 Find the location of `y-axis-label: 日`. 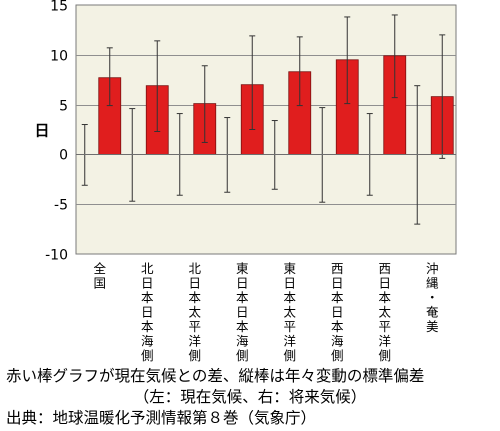

y-axis-label: 日 is located at coordinates (41, 131).